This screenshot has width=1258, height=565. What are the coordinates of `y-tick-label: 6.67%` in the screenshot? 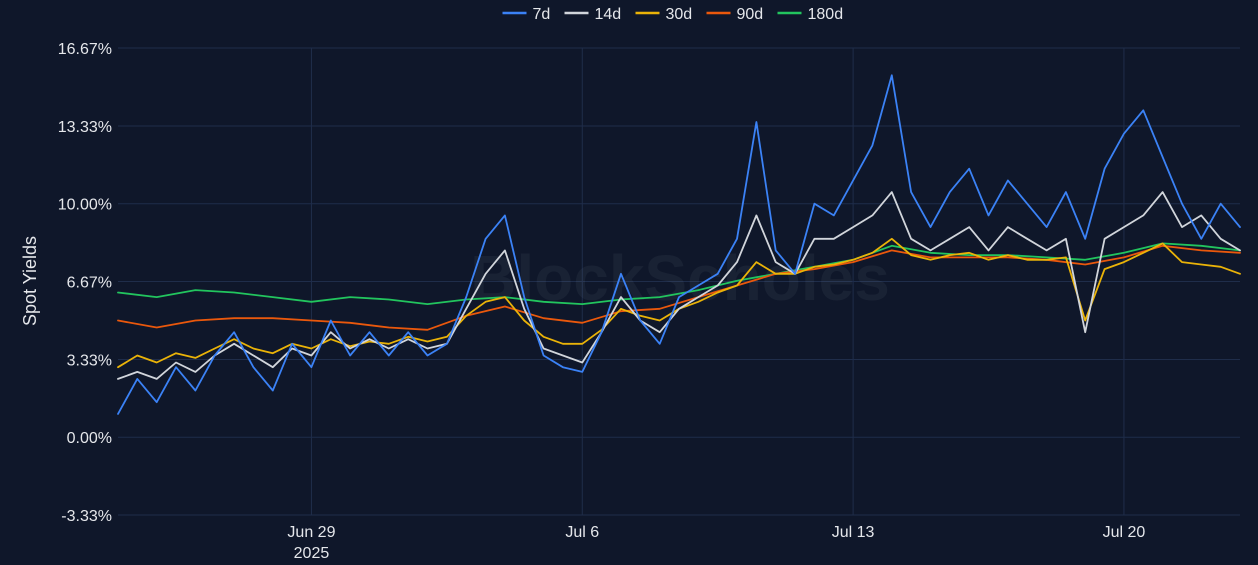 It's located at (89, 283).